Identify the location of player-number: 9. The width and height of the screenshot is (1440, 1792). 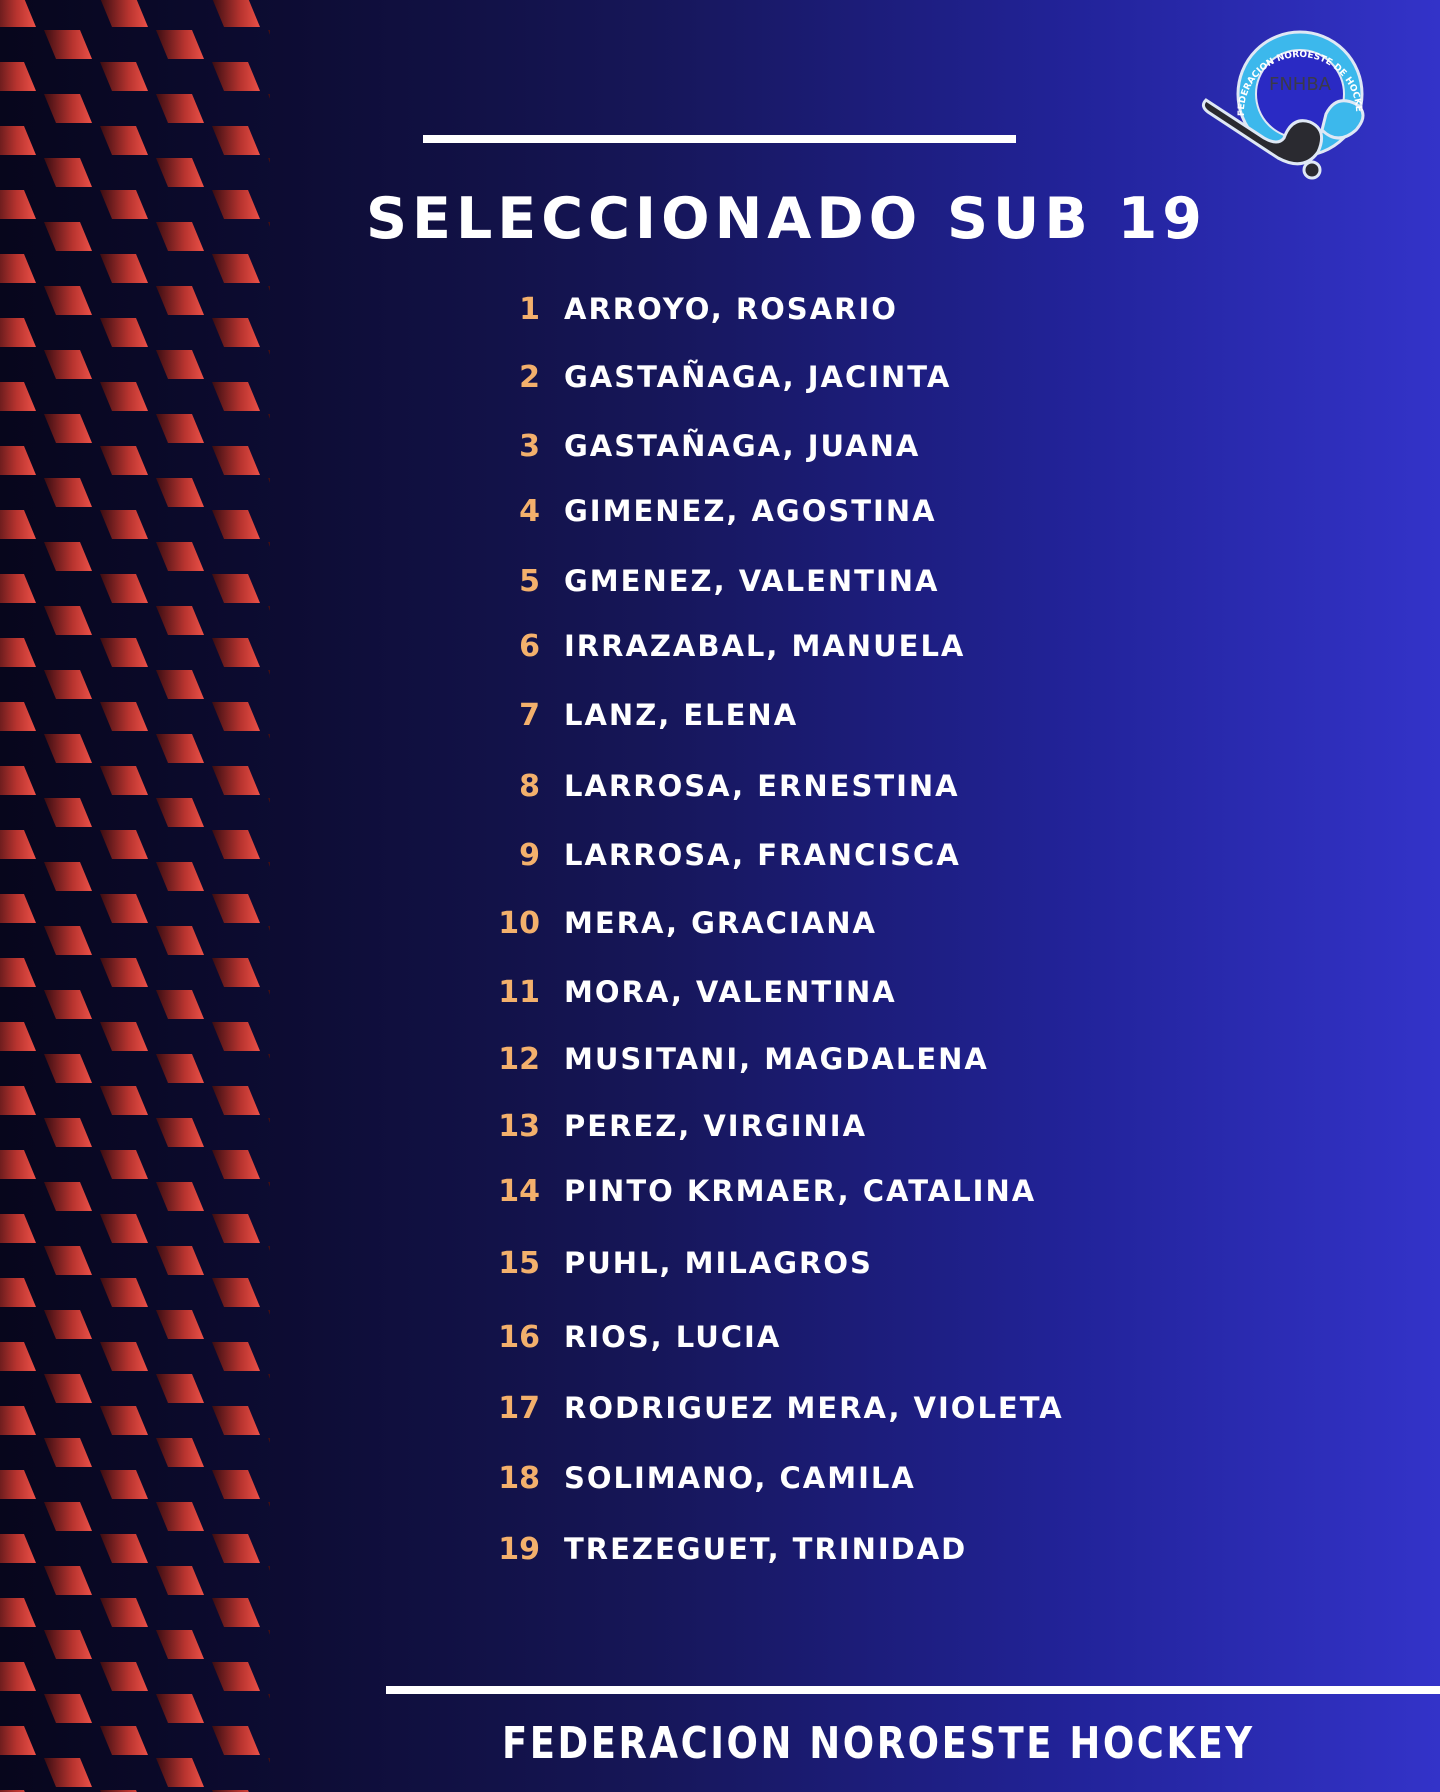
(529, 855).